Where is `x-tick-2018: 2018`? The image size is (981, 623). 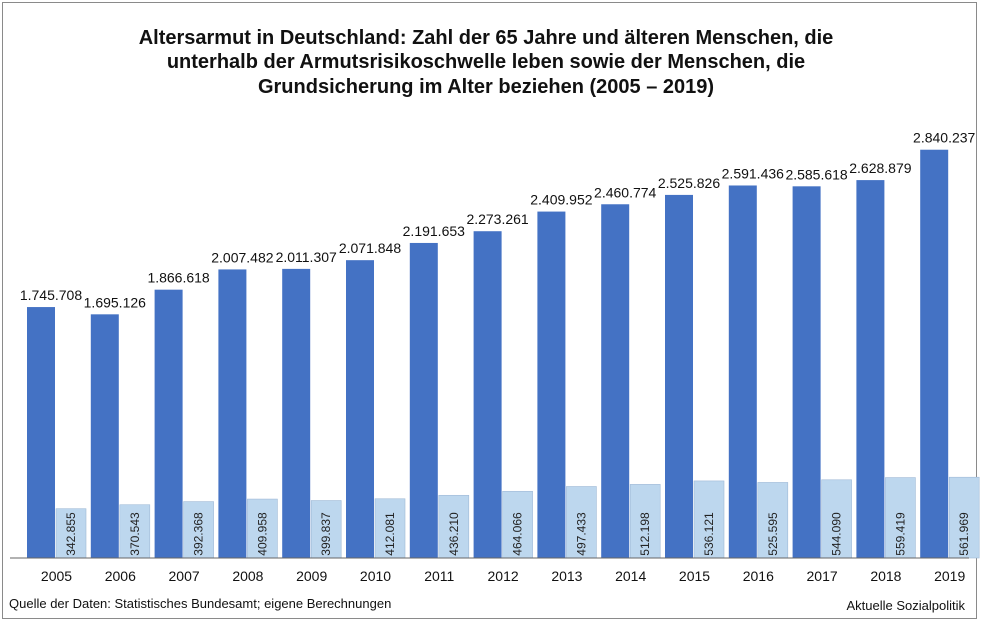 x-tick-2018: 2018 is located at coordinates (885, 576).